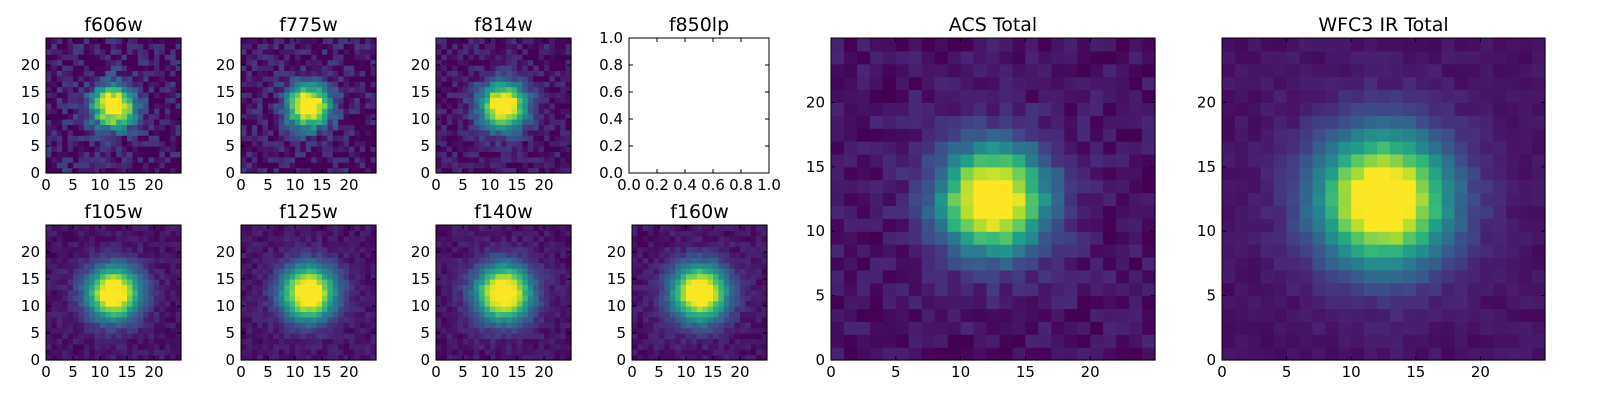  What do you see at coordinates (503, 212) in the screenshot?
I see `panel-title: f140w` at bounding box center [503, 212].